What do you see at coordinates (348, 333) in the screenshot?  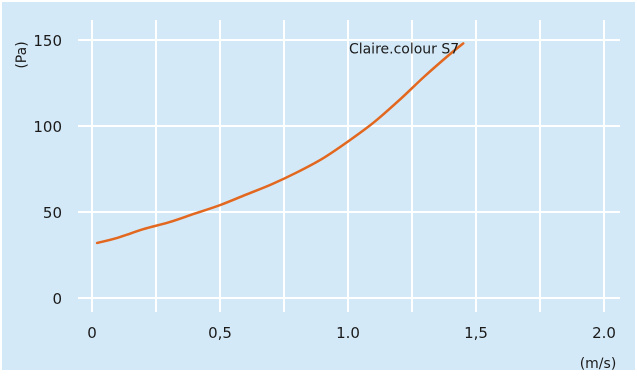 I see `x-tick-label: 1.0` at bounding box center [348, 333].